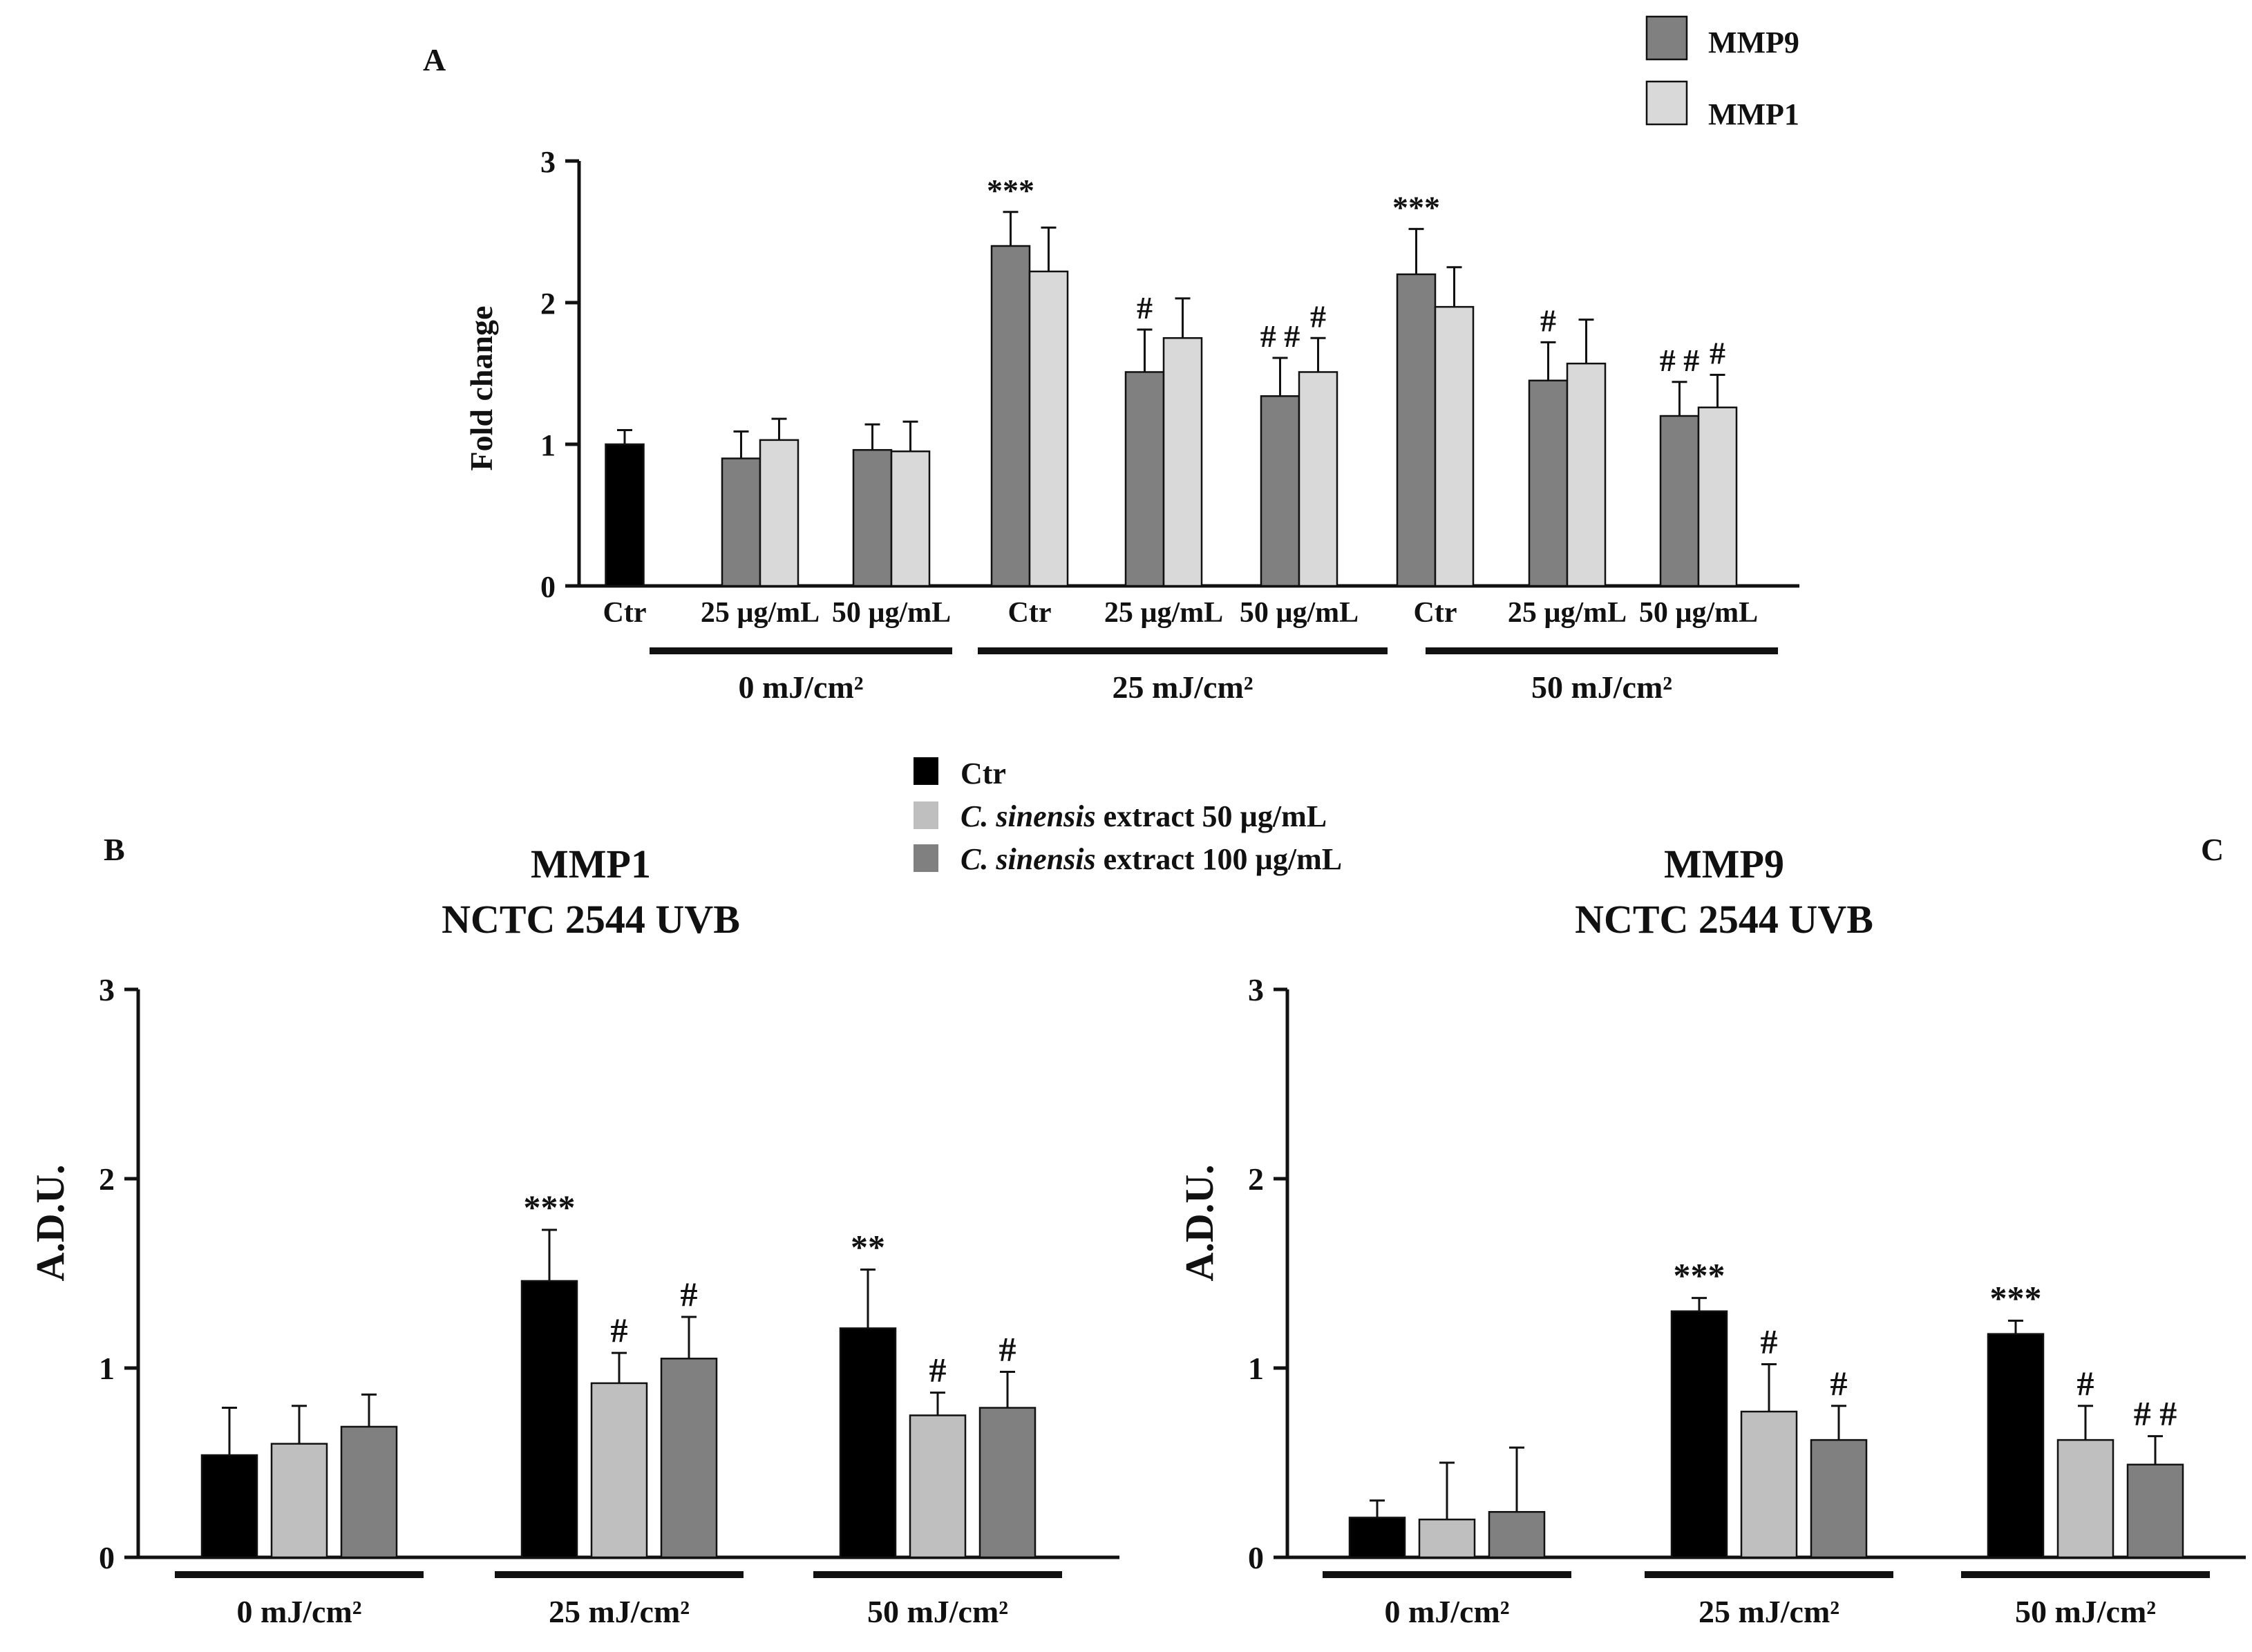  Describe the element at coordinates (548, 304) in the screenshot. I see `chart-a-y-tick-label: 2` at that location.